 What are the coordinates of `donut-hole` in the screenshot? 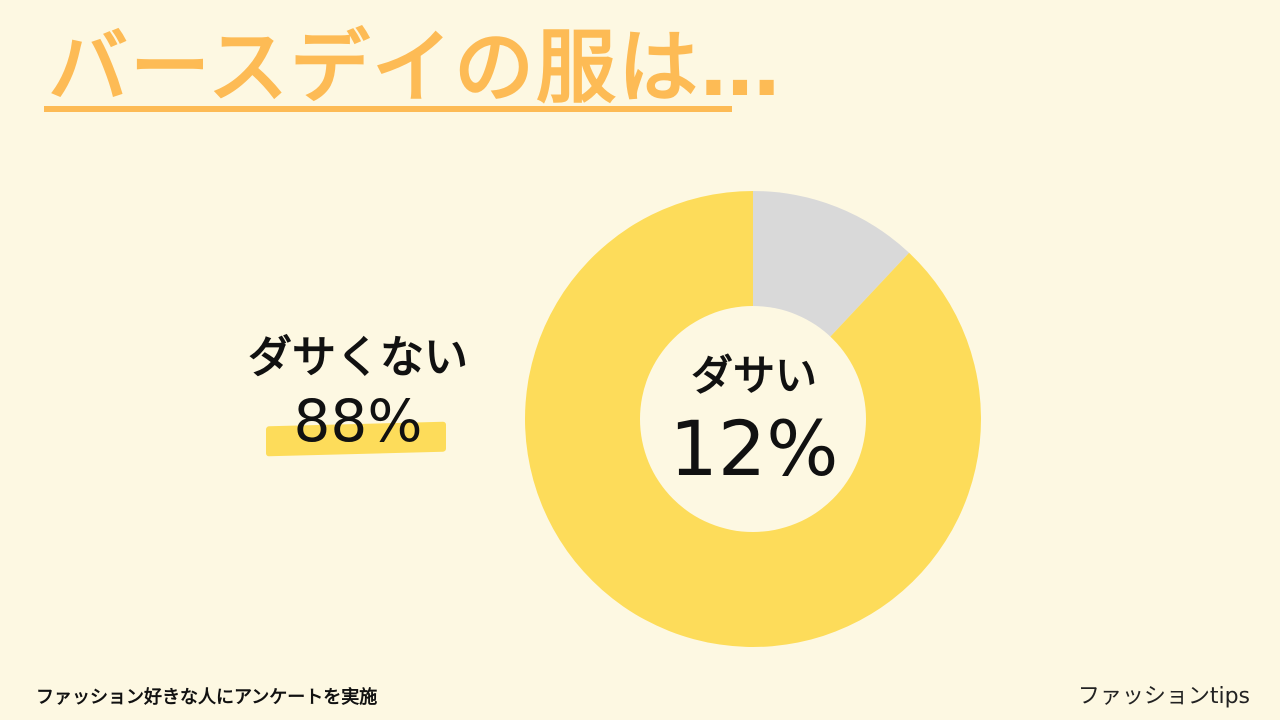 It's located at (753, 419).